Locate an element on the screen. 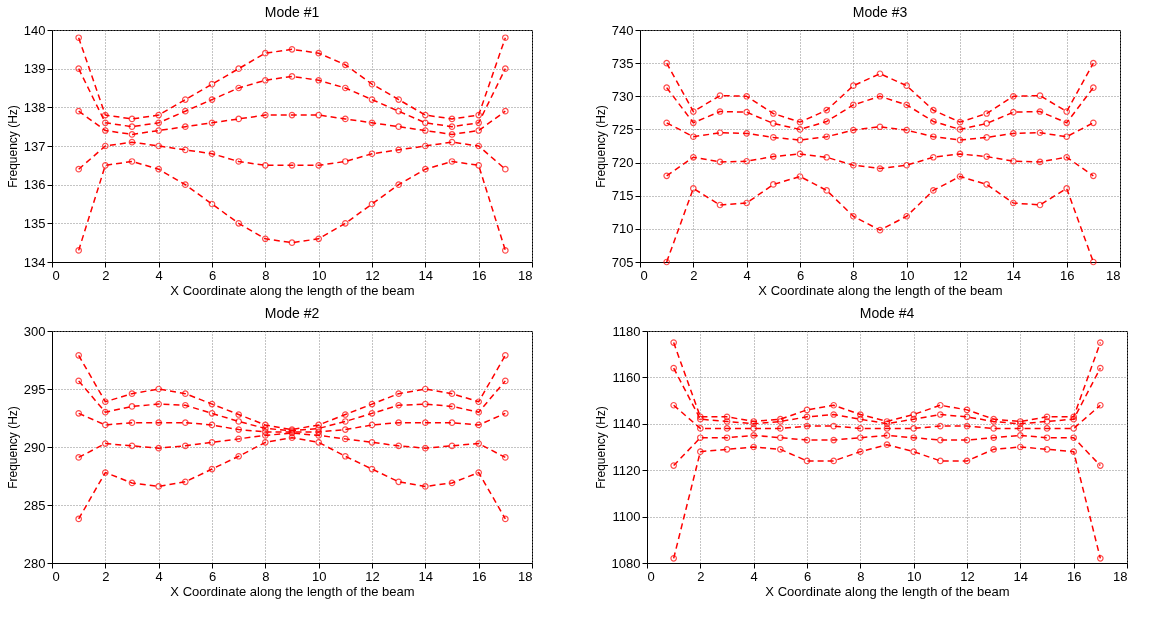 Image resolution: width=1167 pixels, height=630 pixels. y-tick-label: 285 is located at coordinates (34, 505).